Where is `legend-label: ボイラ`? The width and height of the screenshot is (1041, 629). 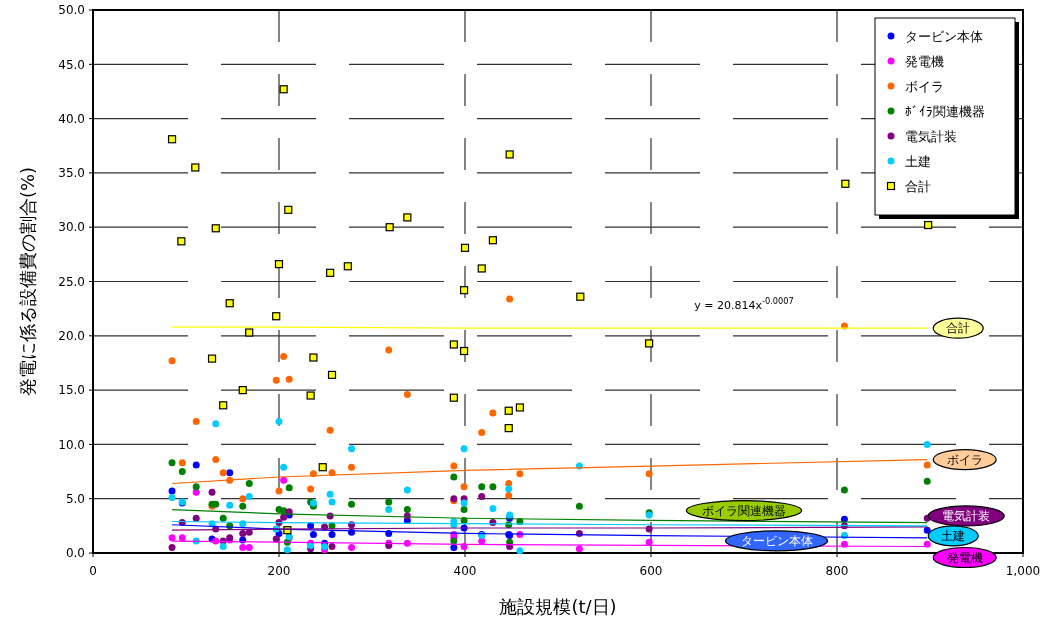
legend-label: ボイラ is located at coordinates (924, 86).